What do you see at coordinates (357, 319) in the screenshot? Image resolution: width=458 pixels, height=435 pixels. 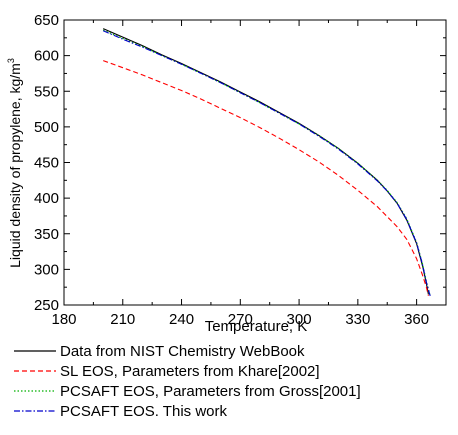 I see `x-tick-label-5: 330` at bounding box center [357, 319].